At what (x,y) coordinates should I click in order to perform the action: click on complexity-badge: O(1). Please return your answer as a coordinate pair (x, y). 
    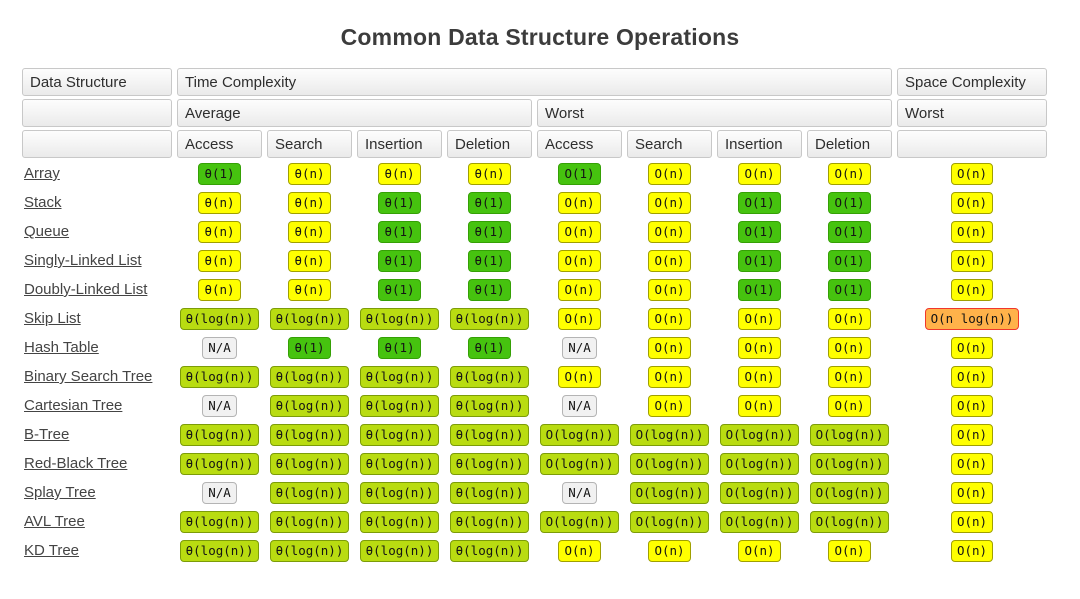
    Looking at the image, I should click on (849, 261).